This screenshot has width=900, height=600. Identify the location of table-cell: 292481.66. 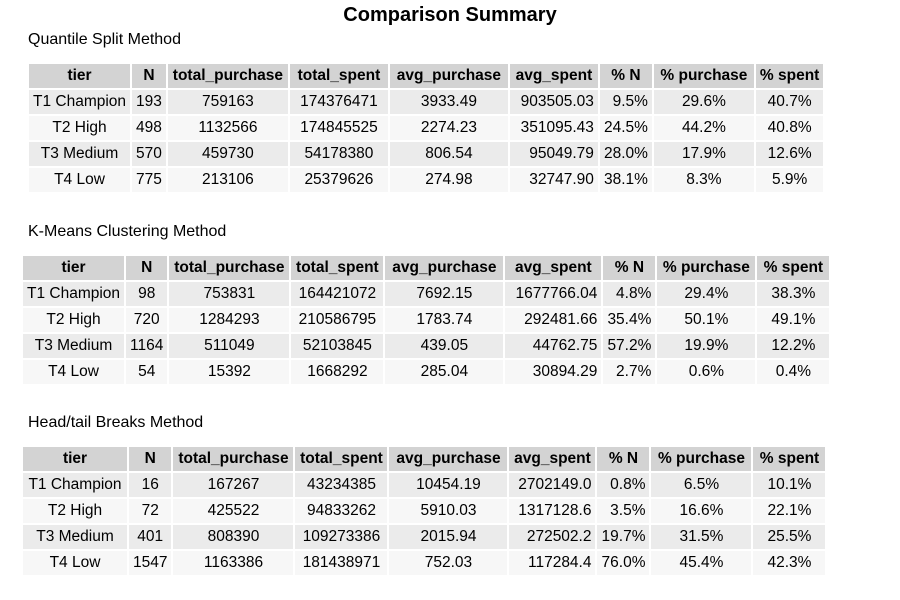
(553, 320).